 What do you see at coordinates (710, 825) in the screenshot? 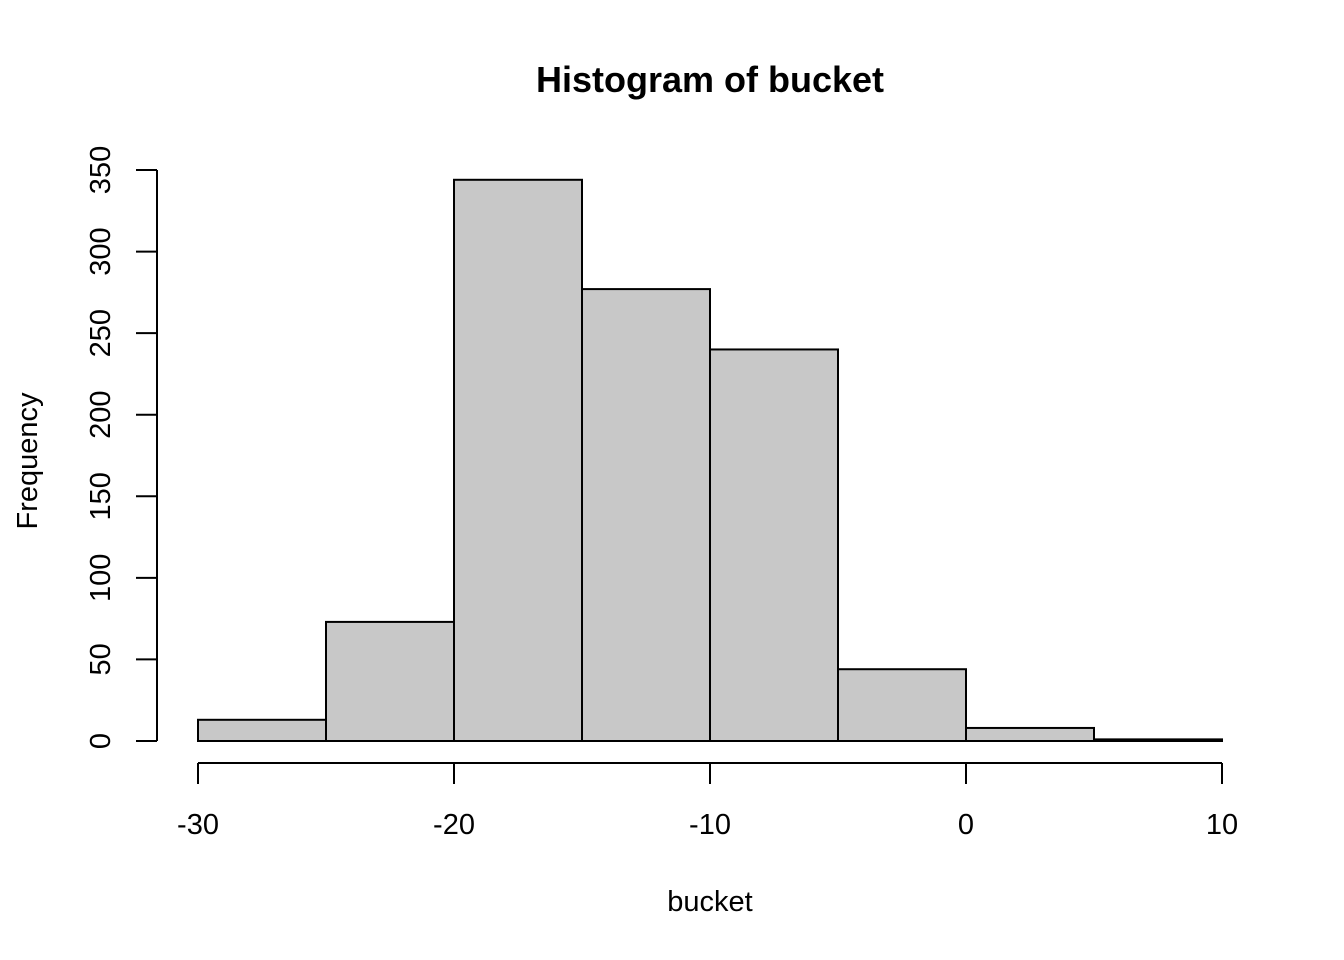
I see `x-tick-label: -10` at bounding box center [710, 825].